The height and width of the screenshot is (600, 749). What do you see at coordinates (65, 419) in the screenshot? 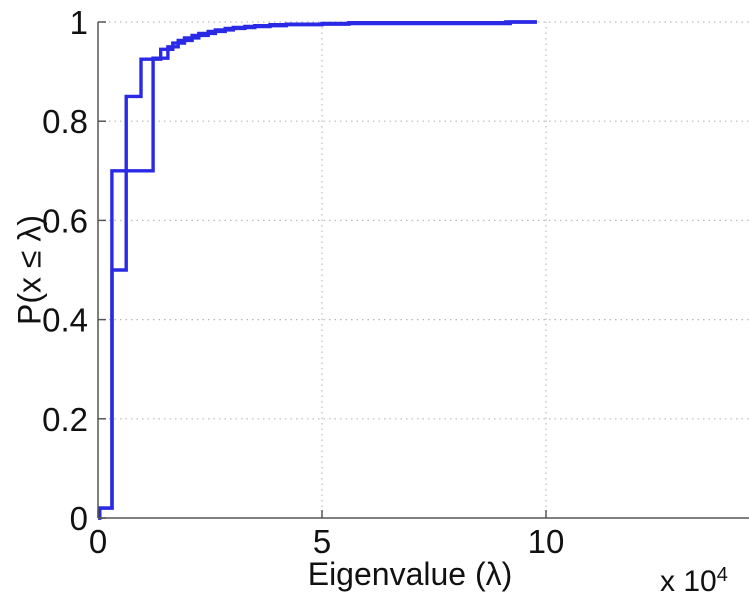
I see `y-tick-label: 0.2` at bounding box center [65, 419].